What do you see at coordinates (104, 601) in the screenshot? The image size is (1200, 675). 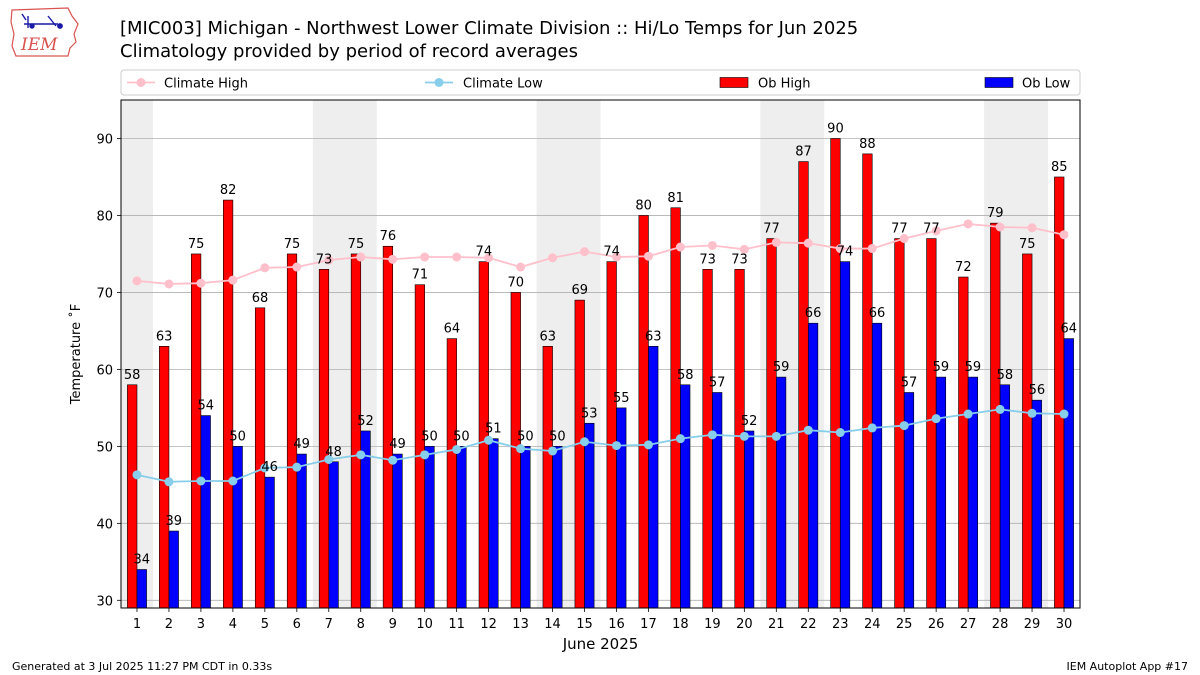 I see `y-tick-label: 30` at bounding box center [104, 601].